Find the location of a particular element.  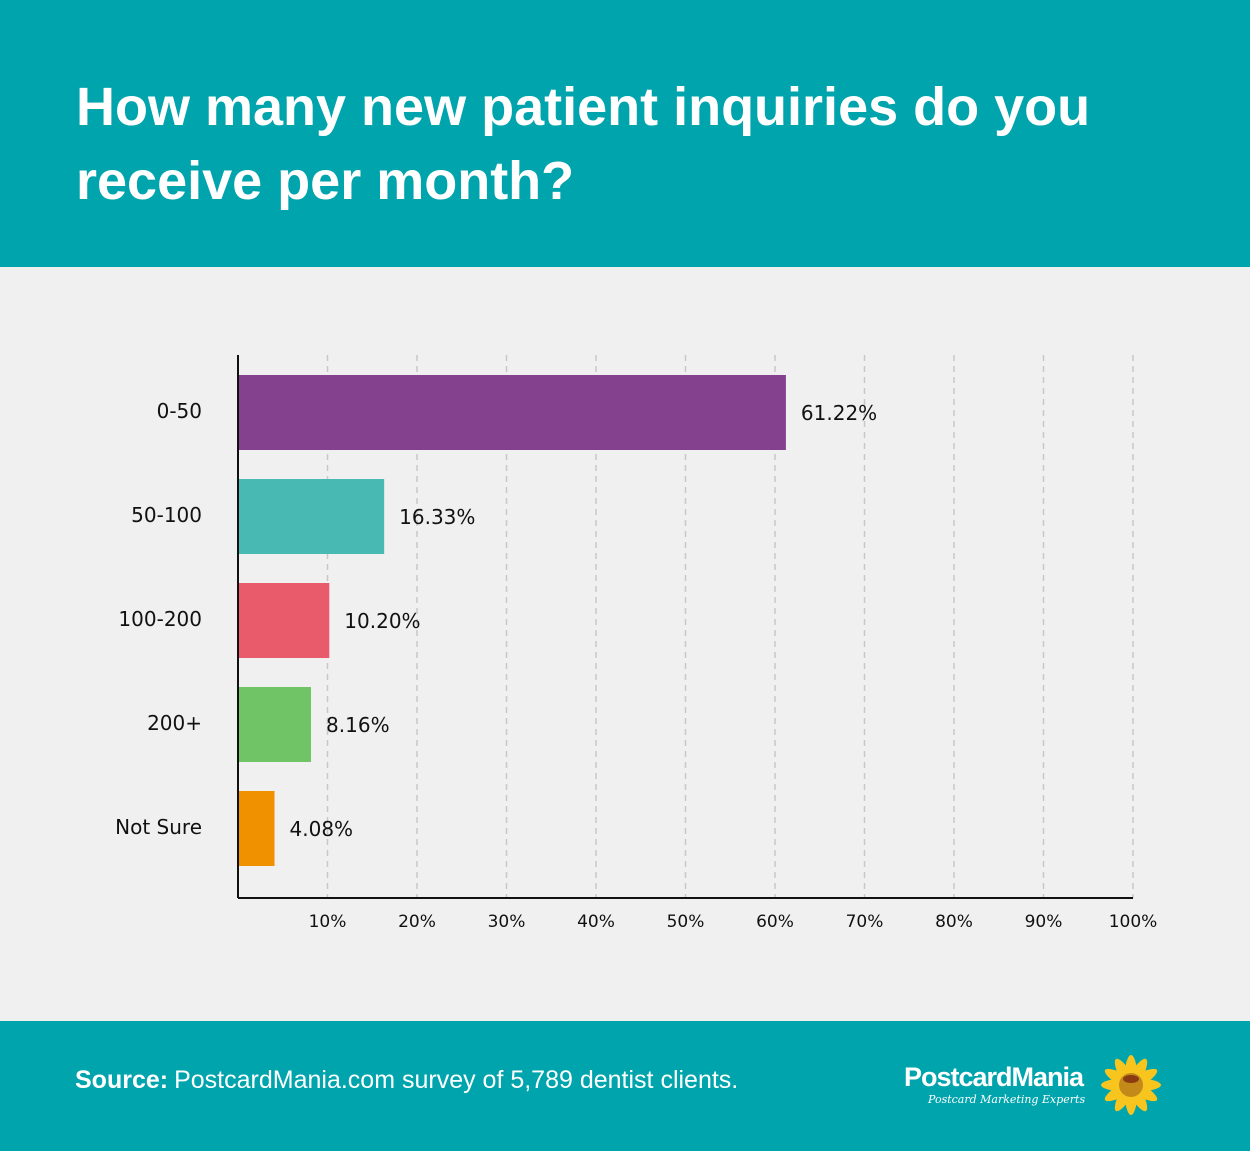

logo-name: PostcardMania is located at coordinates (994, 1077).